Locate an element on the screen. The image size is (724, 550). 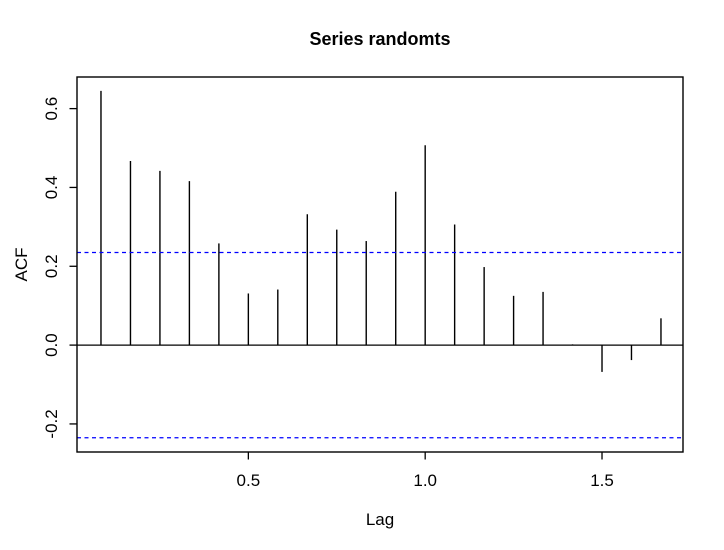
y-axis-title: ACF is located at coordinates (21, 265).